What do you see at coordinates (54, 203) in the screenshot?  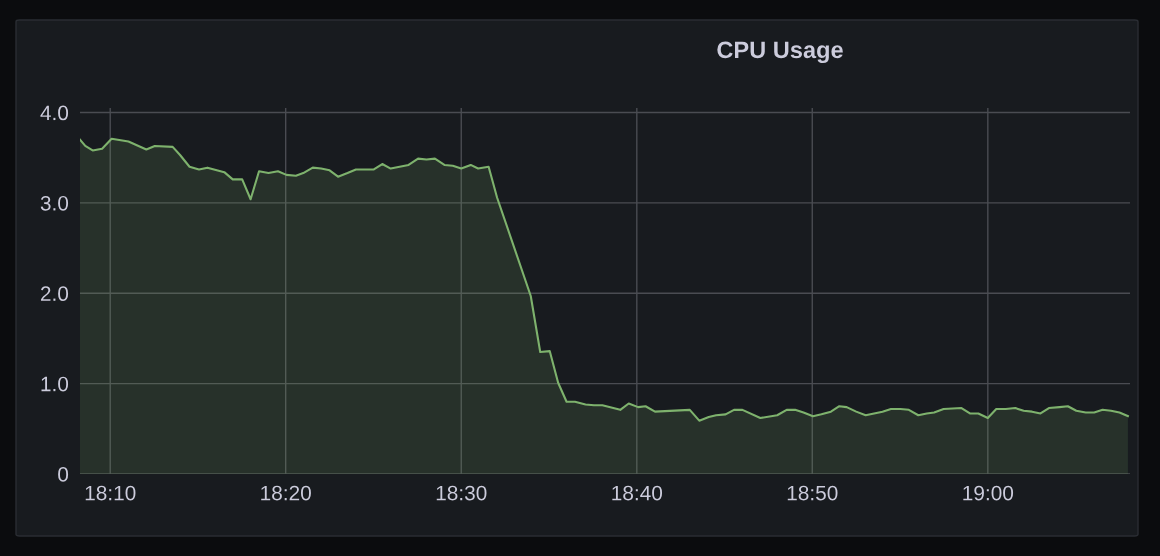 I see `y-tick-label: 3.0` at bounding box center [54, 203].